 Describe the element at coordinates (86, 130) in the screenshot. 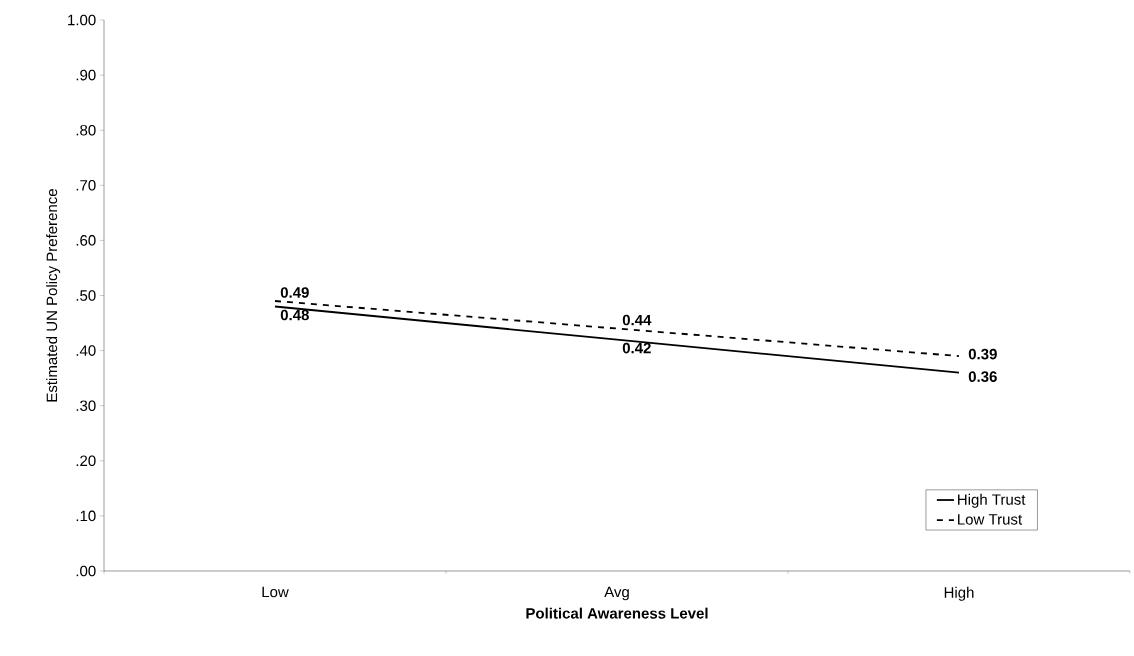

I see `y-tick-label: .80` at that location.